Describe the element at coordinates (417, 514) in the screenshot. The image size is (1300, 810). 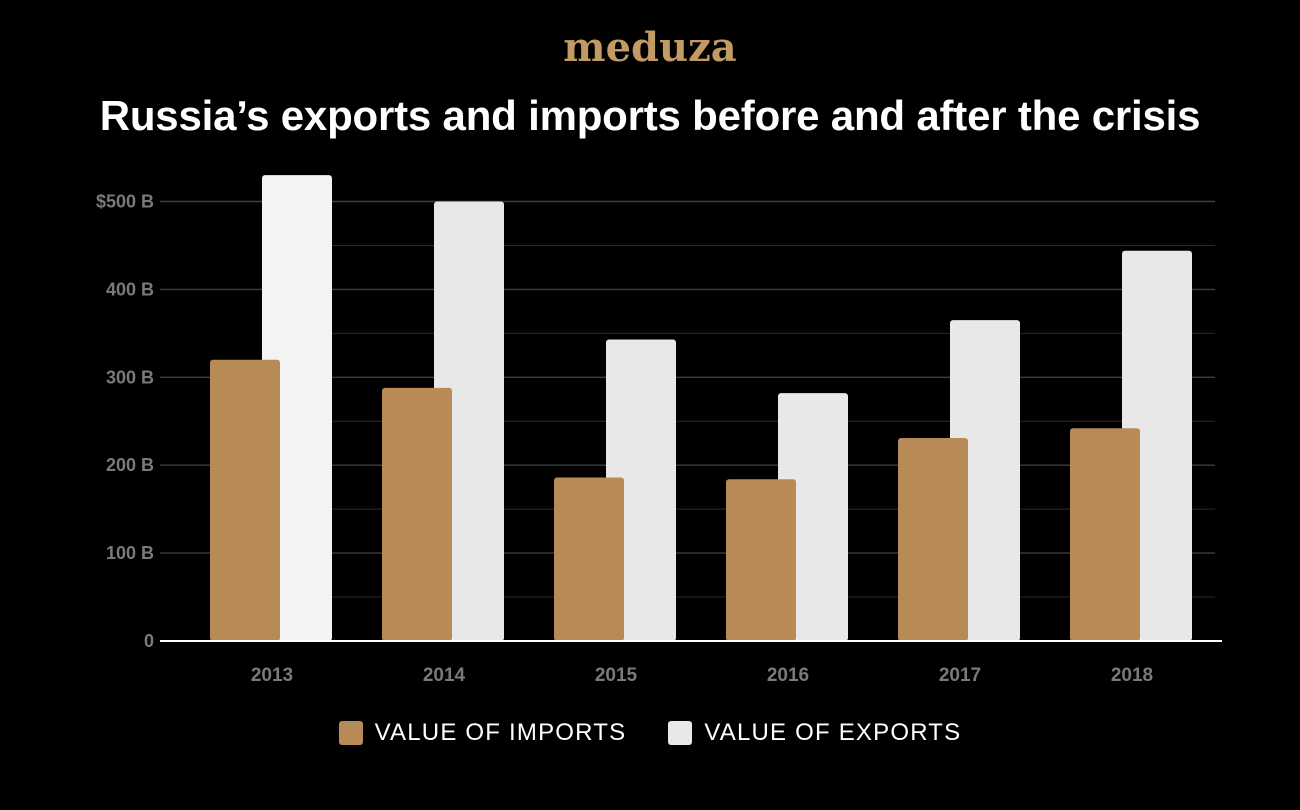
I see `bar-imports-2014` at that location.